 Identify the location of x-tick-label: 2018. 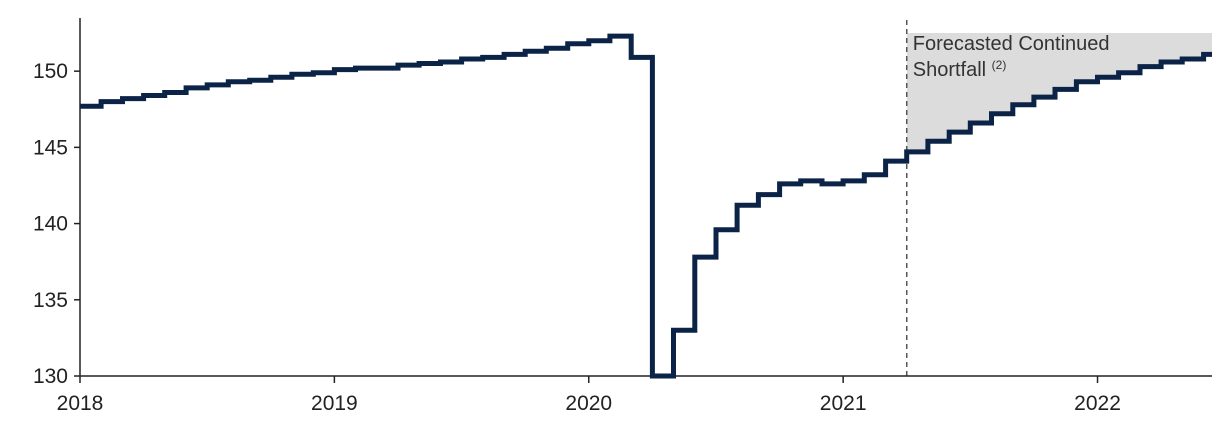
(80, 403).